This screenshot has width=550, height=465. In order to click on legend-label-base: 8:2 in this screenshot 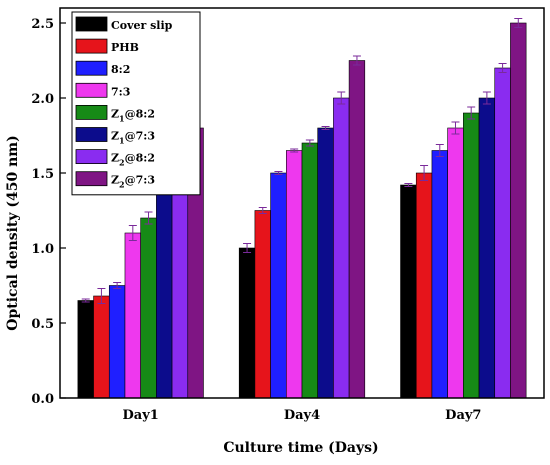, I will do `click(120, 69)`.